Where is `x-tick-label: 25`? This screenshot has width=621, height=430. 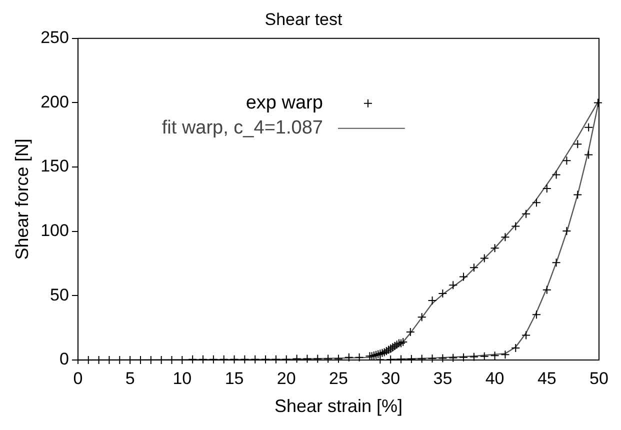
x-tick-label: 25 is located at coordinates (338, 378).